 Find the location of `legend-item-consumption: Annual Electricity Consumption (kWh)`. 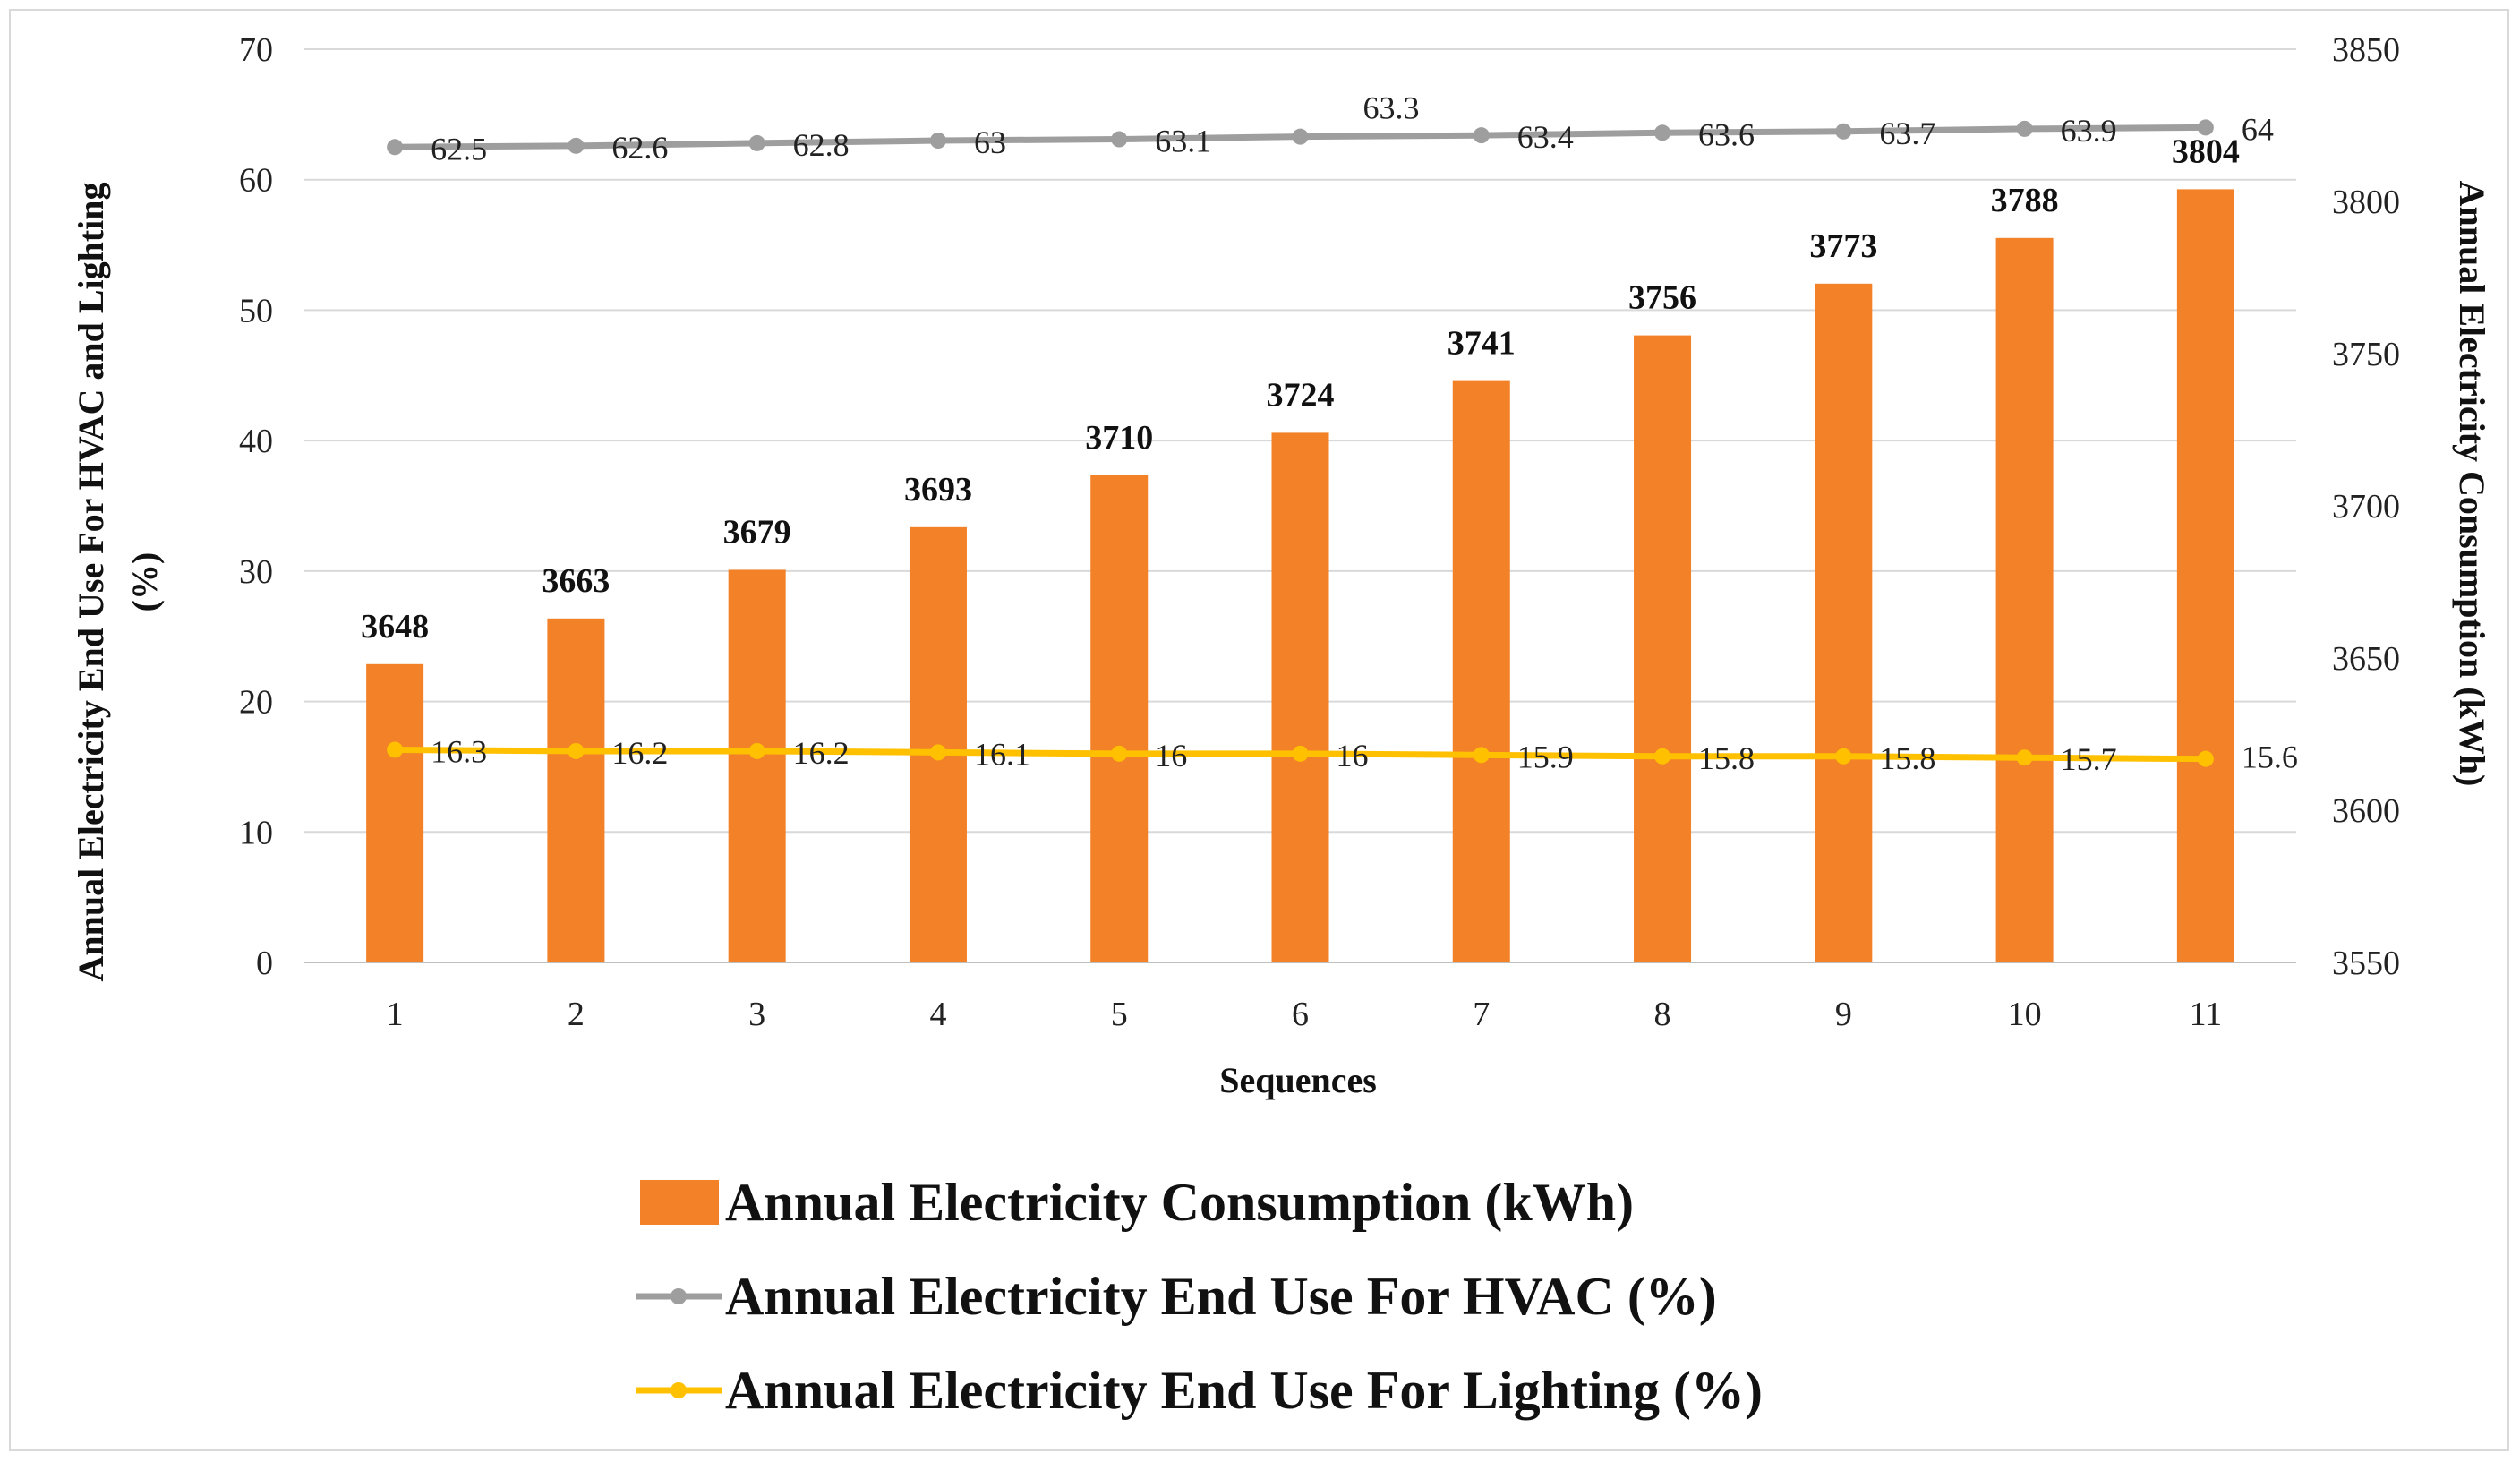

legend-item-consumption: Annual Electricity Consumption (kWh) is located at coordinates (1137, 1202).